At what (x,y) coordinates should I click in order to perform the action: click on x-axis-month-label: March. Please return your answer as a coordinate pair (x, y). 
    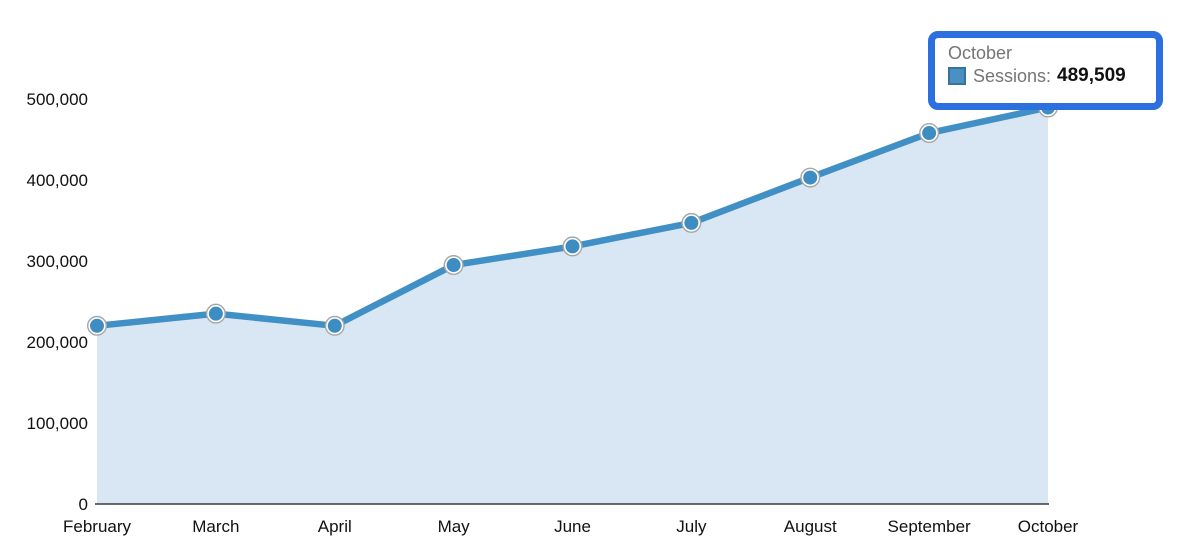
    Looking at the image, I should click on (215, 526).